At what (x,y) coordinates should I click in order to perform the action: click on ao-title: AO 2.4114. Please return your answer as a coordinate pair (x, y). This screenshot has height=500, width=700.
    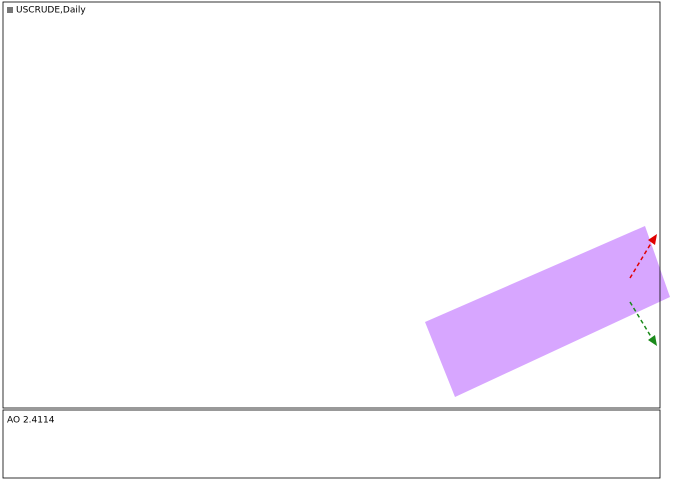
    Looking at the image, I should click on (31, 421).